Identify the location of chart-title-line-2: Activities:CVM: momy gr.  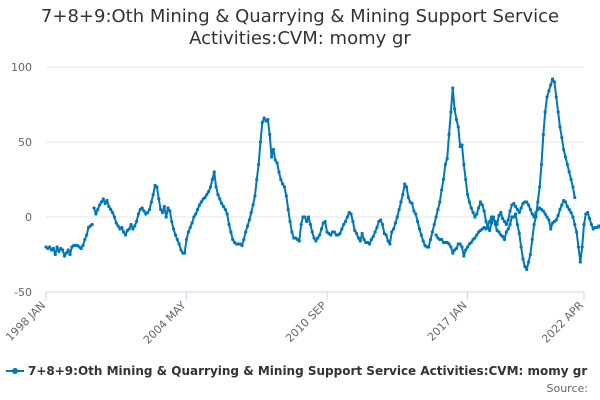
(300, 38).